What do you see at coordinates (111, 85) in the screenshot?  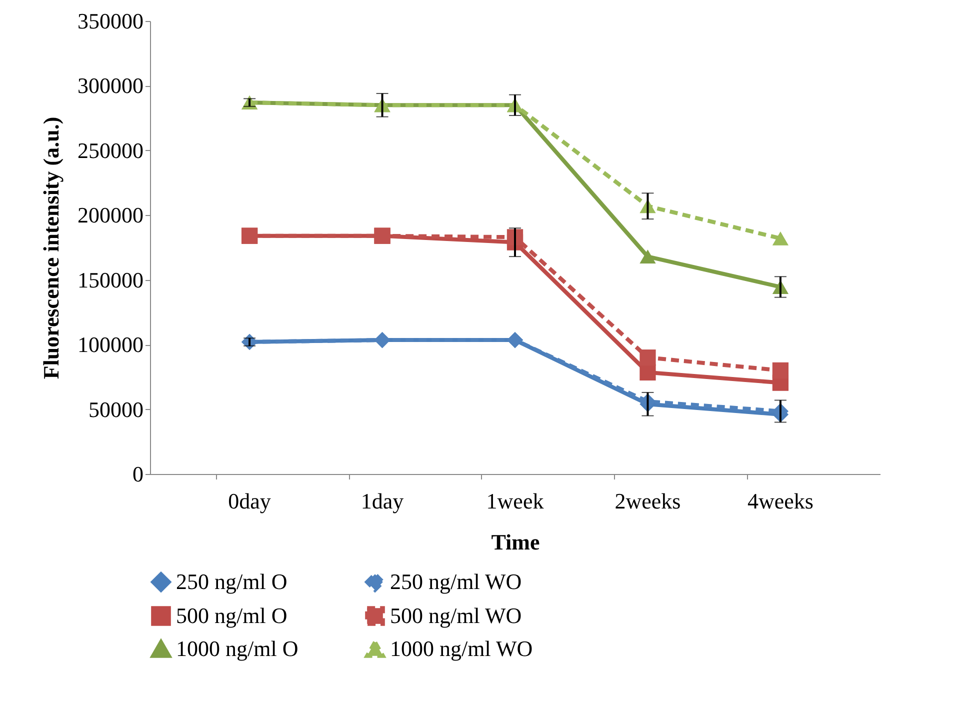 I see `y-tick-label: 300000` at bounding box center [111, 85].